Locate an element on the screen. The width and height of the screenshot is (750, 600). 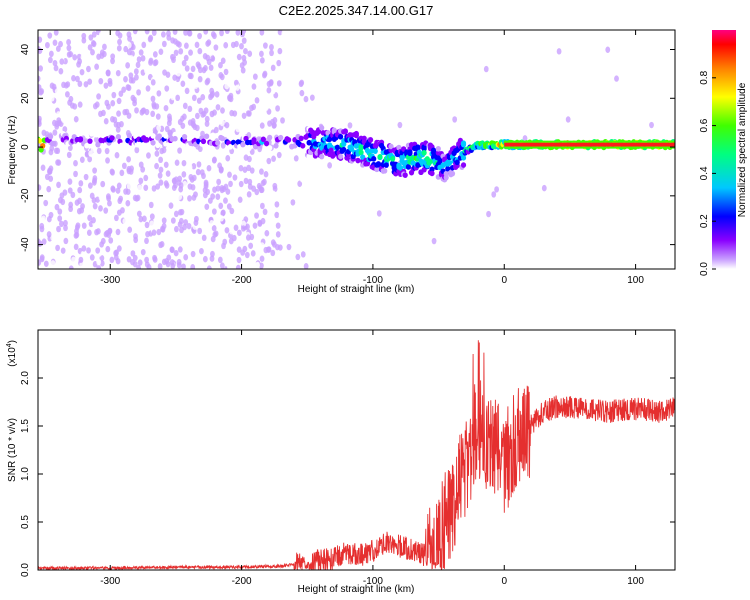
colorbar-tick-label: 0.8 is located at coordinates (704, 77).